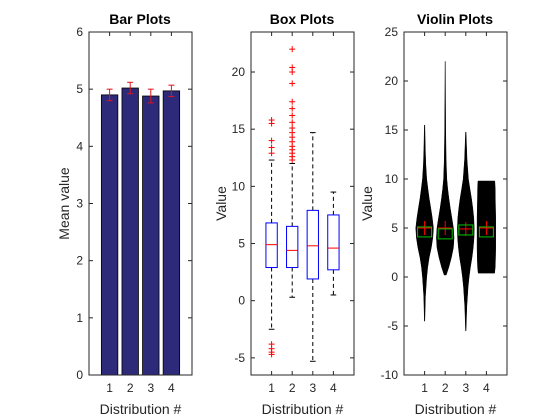  I want to click on box-plot-ylabel: Value, so click(221, 203).